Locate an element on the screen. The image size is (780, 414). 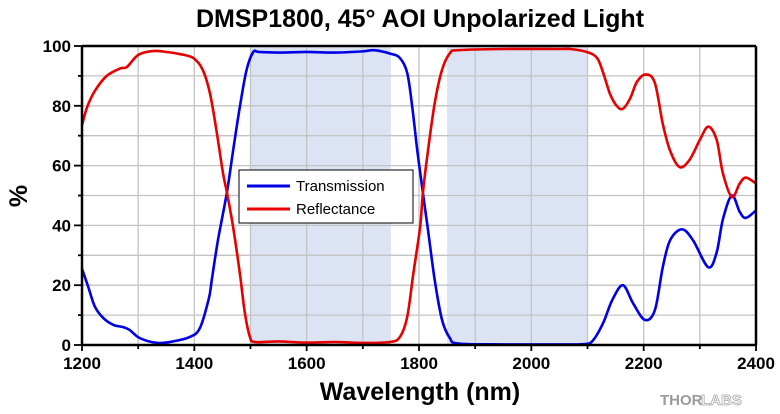
x-tick-label: 2000 is located at coordinates (531, 363).